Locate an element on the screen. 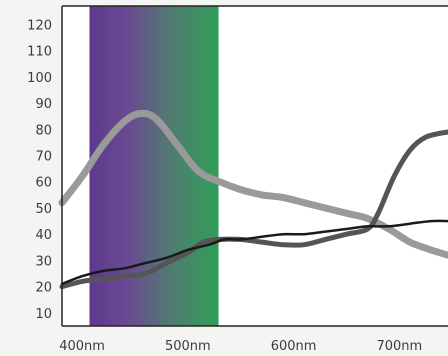 This screenshot has height=356, width=448. x-tick-labels: 400nm 500nm 600nm 700nm is located at coordinates (240, 346).